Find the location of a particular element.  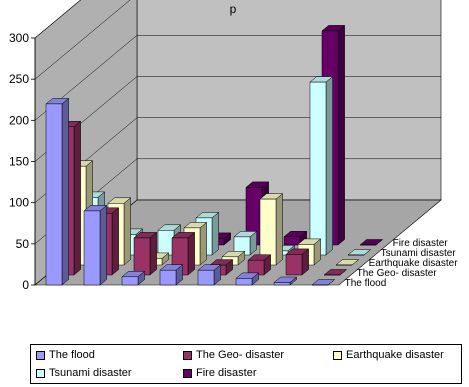

y-tick-label: 200 is located at coordinates (19, 120).